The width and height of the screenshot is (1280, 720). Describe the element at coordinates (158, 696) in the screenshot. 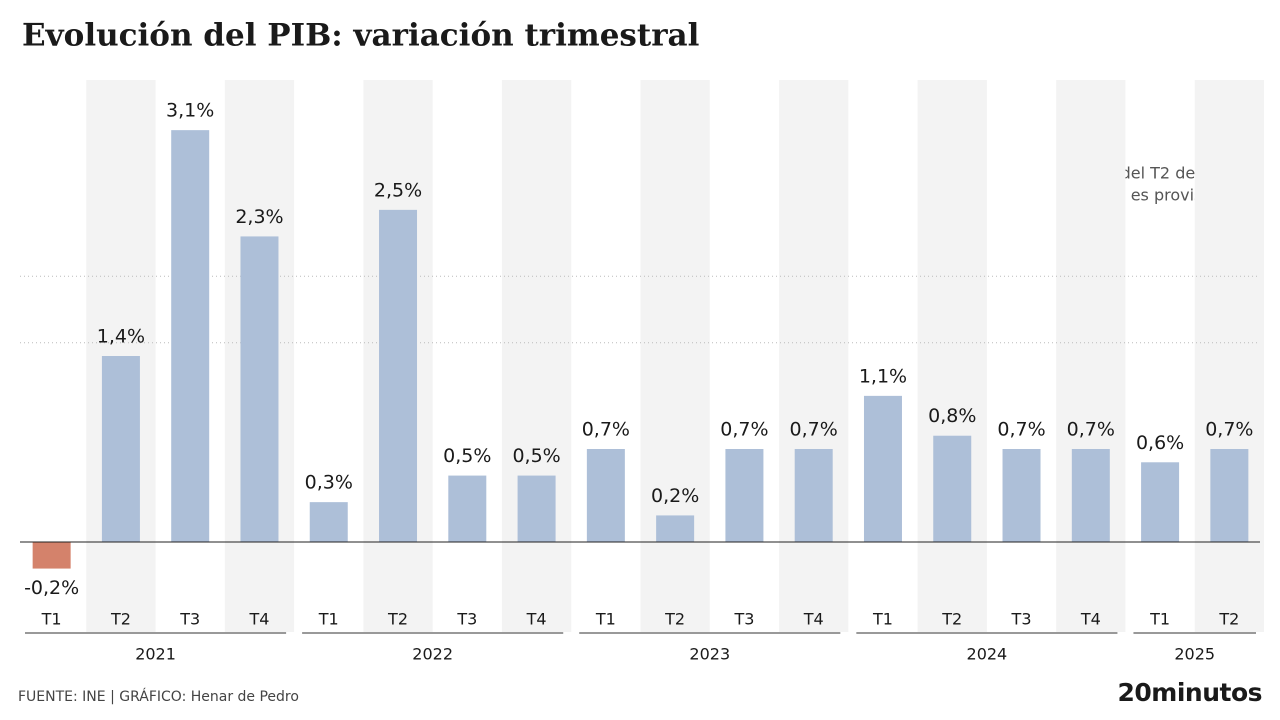

I see `source: FUENTE: INE | GRÁFICO: Henar de Pedro` at that location.